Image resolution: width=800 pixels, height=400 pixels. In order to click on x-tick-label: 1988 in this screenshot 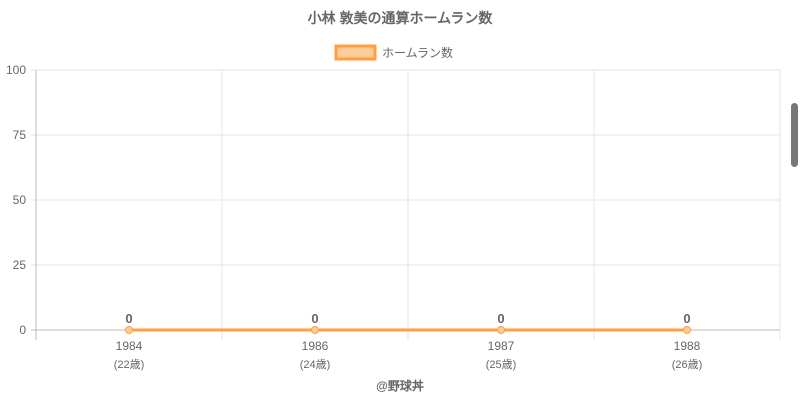, I will do `click(687, 346)`.